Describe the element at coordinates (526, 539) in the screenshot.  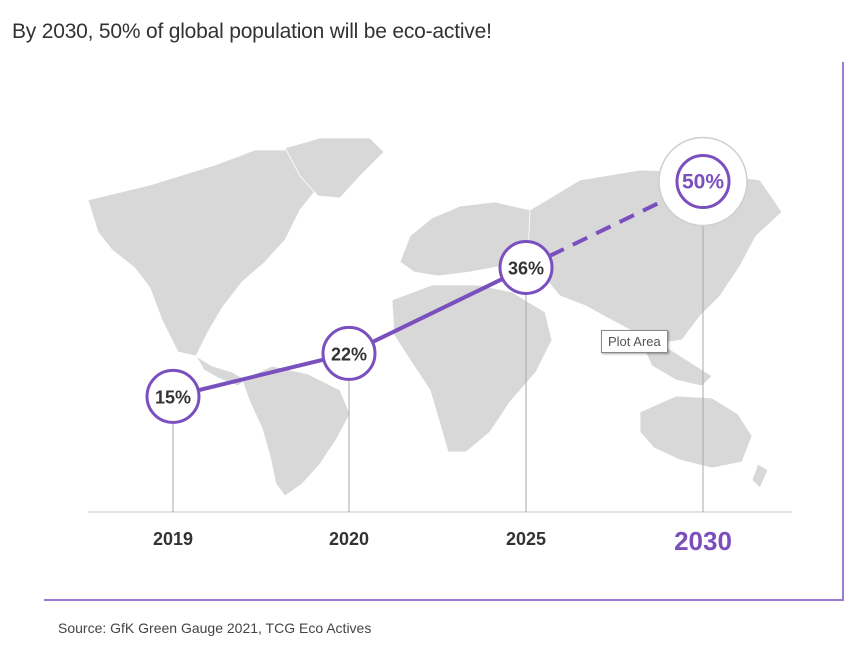
I see `x-tick-2025: 2025` at that location.